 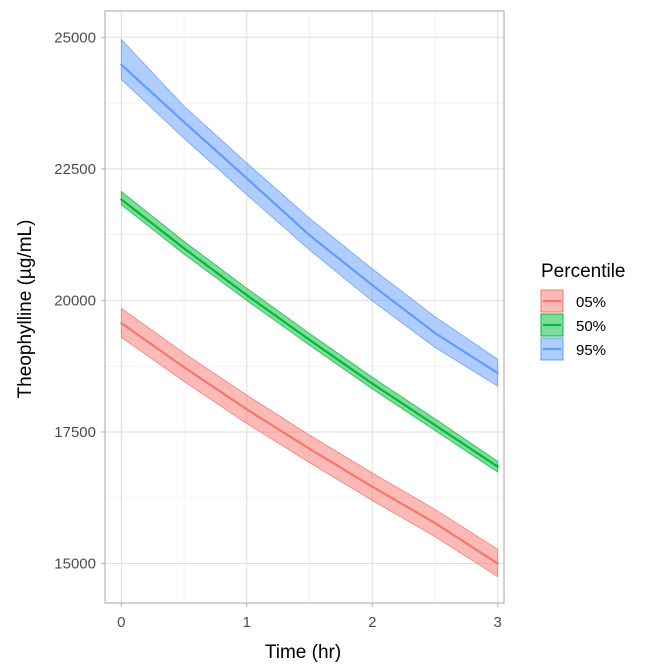 What do you see at coordinates (75, 37) in the screenshot?
I see `y-tick-label: 25000` at bounding box center [75, 37].